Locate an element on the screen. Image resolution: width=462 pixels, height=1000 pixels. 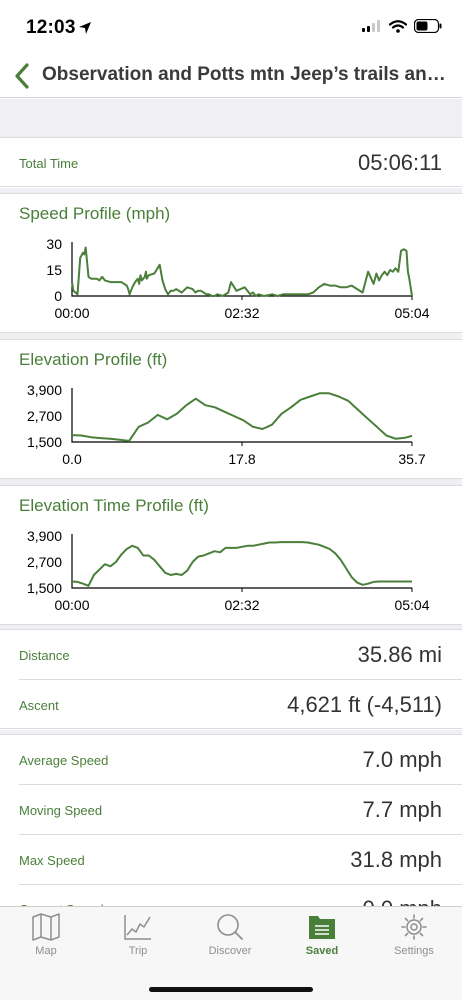
location-arrow-icon is located at coordinates (85, 28).